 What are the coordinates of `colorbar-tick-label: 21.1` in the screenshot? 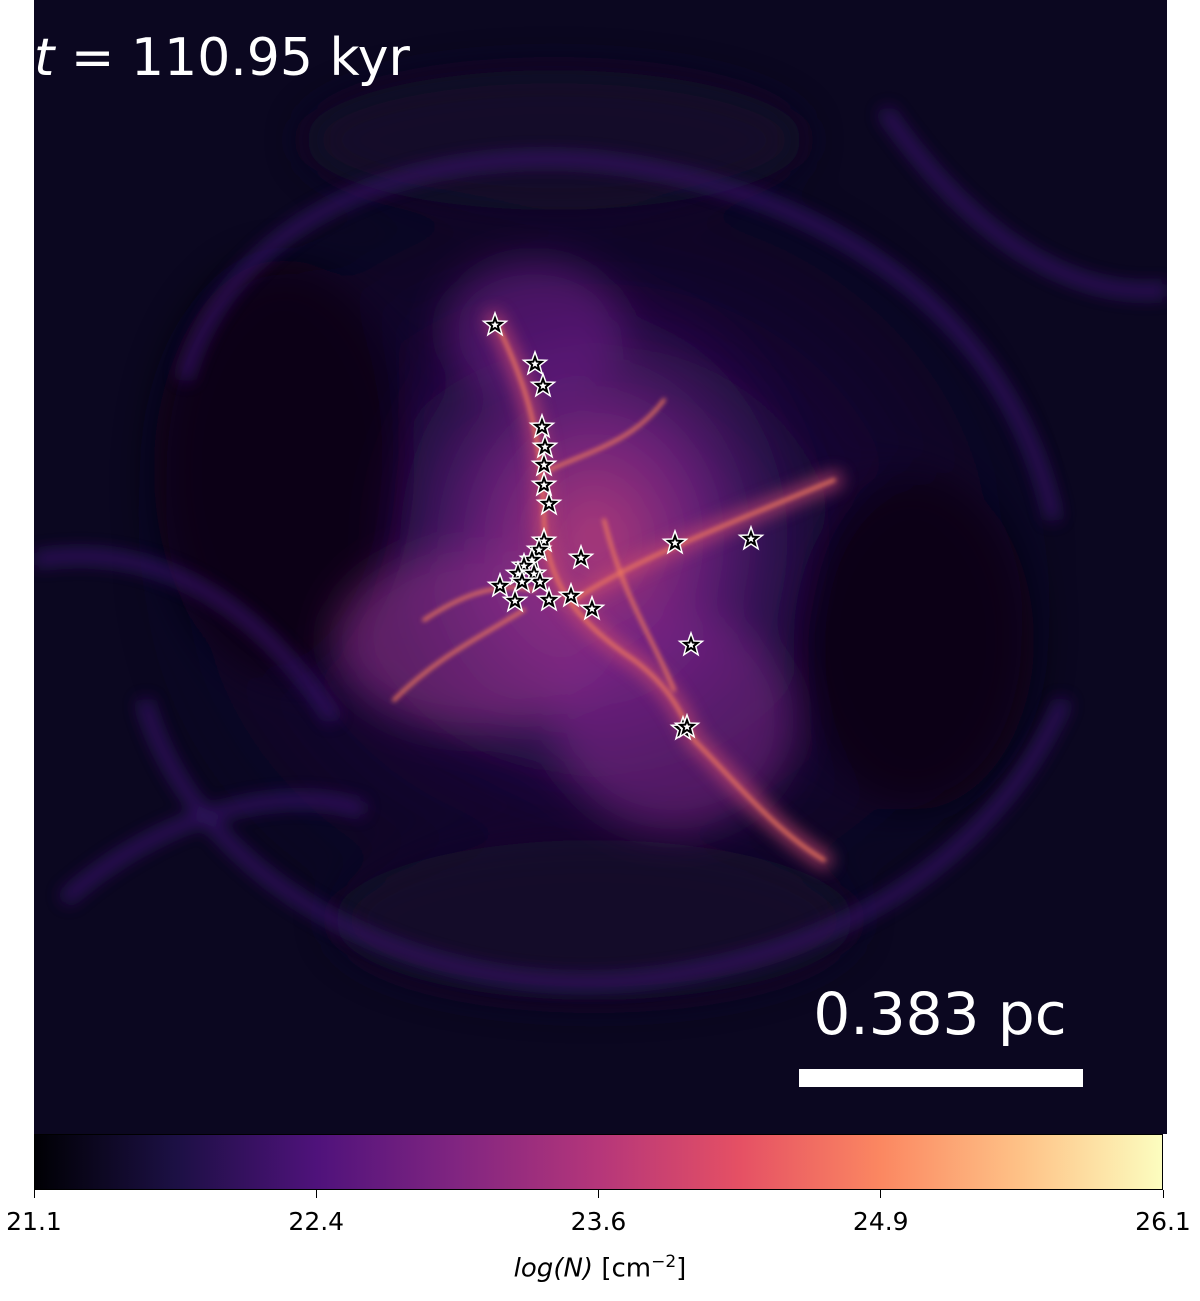 It's located at (34, 1221).